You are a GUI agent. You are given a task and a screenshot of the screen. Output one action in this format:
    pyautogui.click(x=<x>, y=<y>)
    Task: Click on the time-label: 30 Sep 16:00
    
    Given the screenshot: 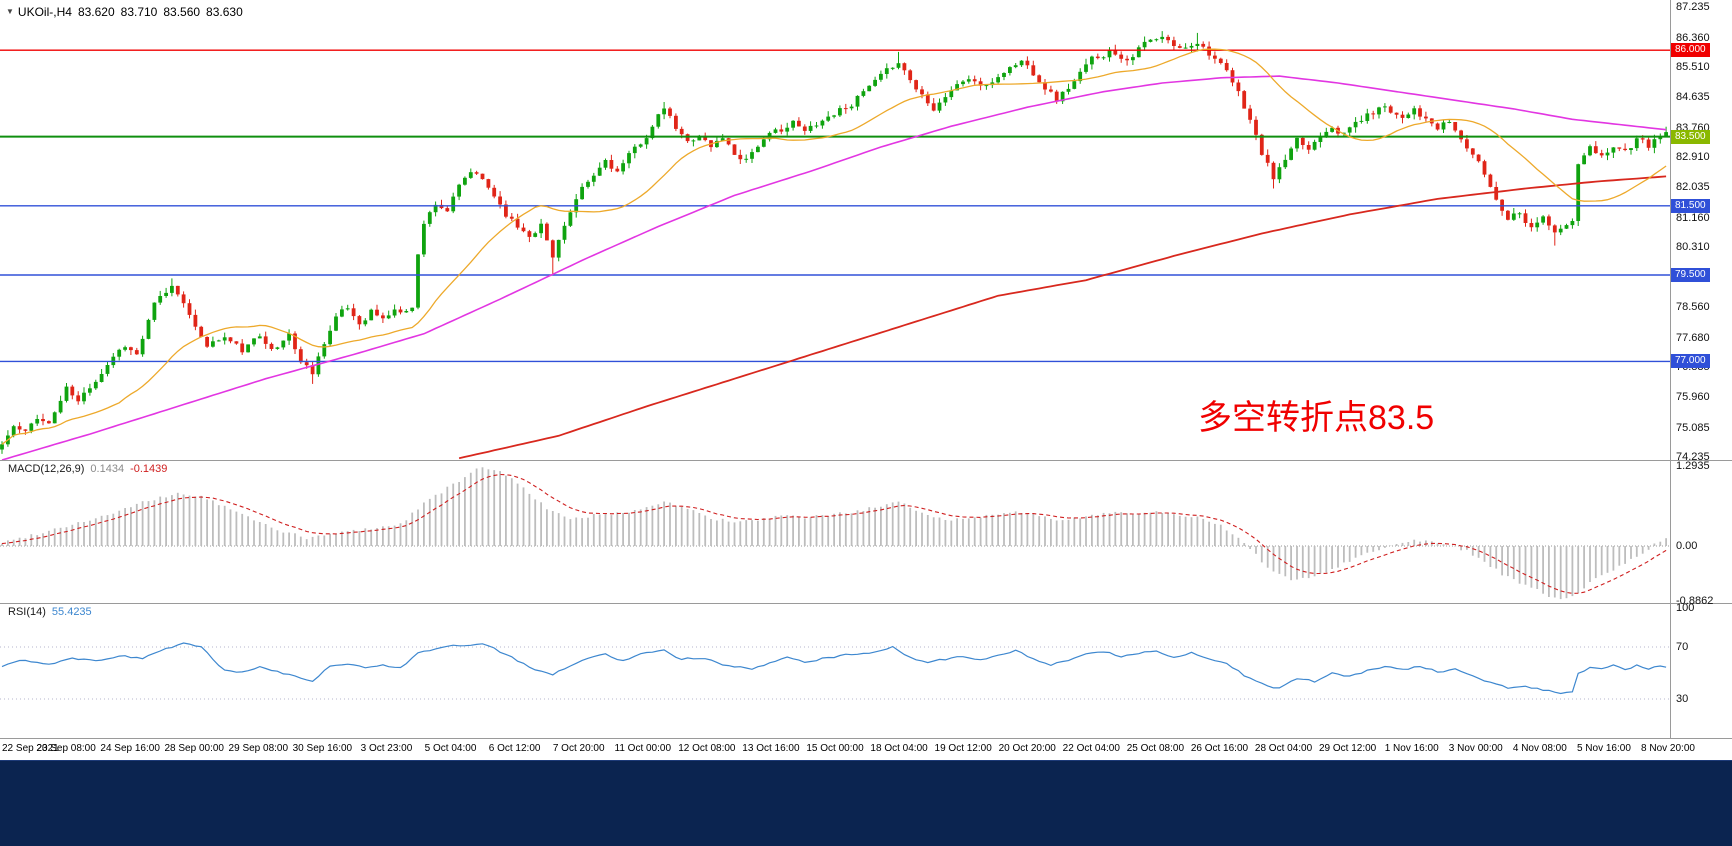 What is the action you would take?
    pyautogui.click(x=322, y=748)
    